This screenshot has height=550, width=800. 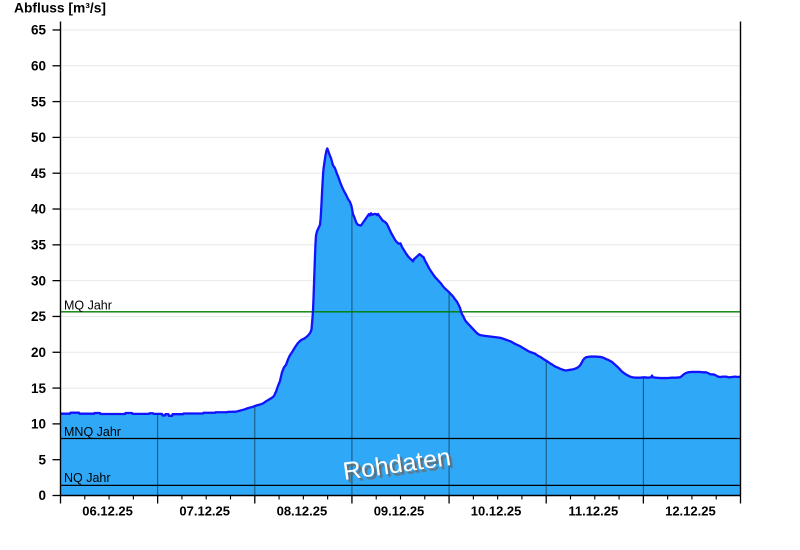 What do you see at coordinates (38, 137) in the screenshot?
I see `svg-text: 50` at bounding box center [38, 137].